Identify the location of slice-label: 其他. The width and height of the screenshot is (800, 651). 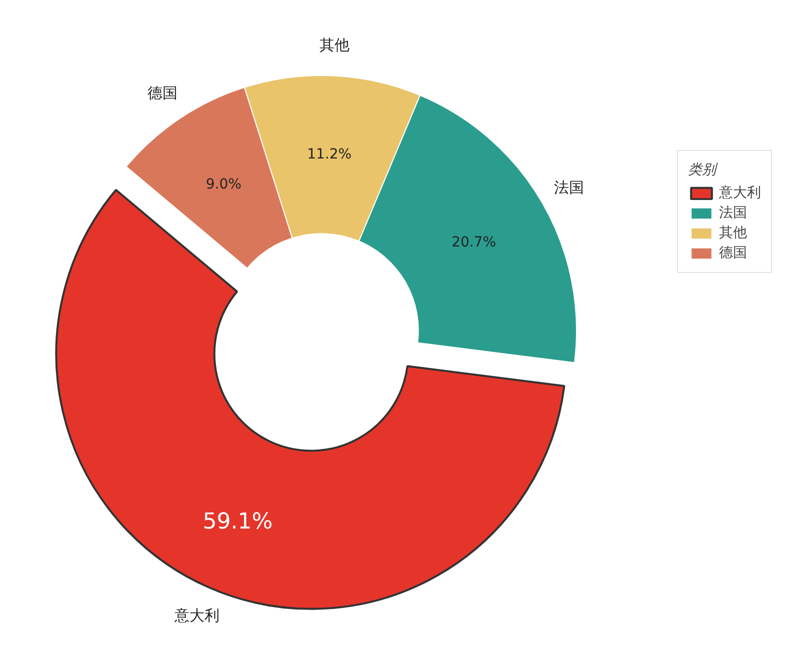
(334, 45).